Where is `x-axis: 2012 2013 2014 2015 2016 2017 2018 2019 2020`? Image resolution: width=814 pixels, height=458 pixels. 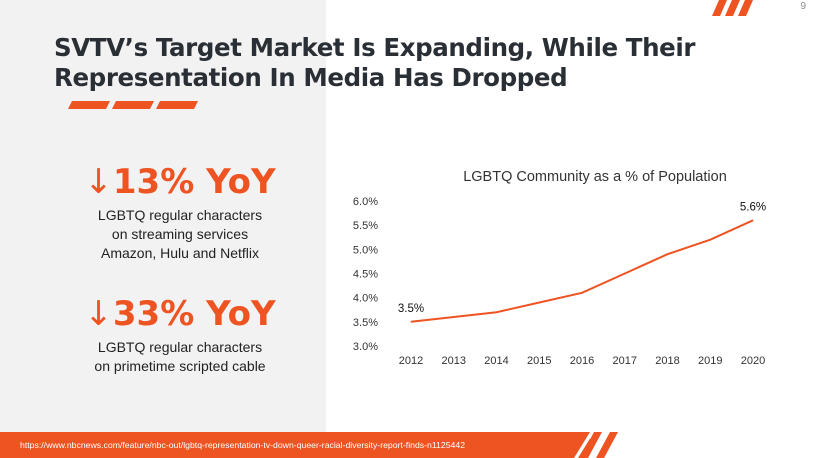 x-axis: 2012 2013 2014 2015 2016 2017 2018 2019 2020 is located at coordinates (582, 361).